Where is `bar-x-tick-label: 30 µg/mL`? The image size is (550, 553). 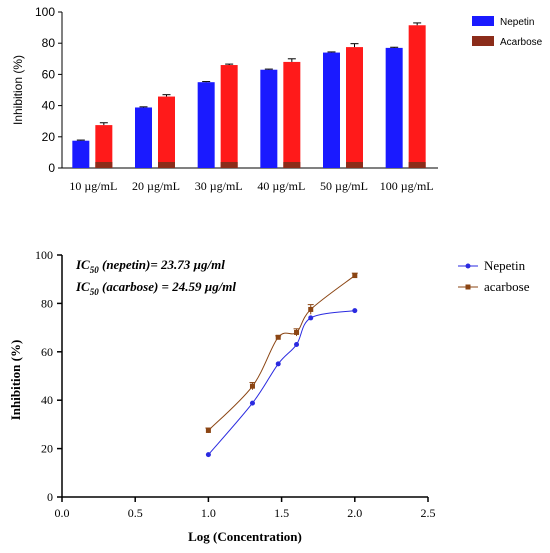
bar-x-tick-label: 30 µg/mL is located at coordinates (219, 186).